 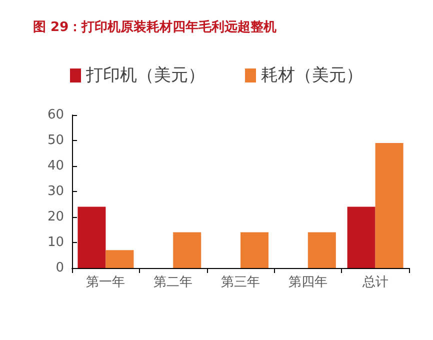 What do you see at coordinates (55, 217) in the screenshot?
I see `y-tick-label: 20` at bounding box center [55, 217].